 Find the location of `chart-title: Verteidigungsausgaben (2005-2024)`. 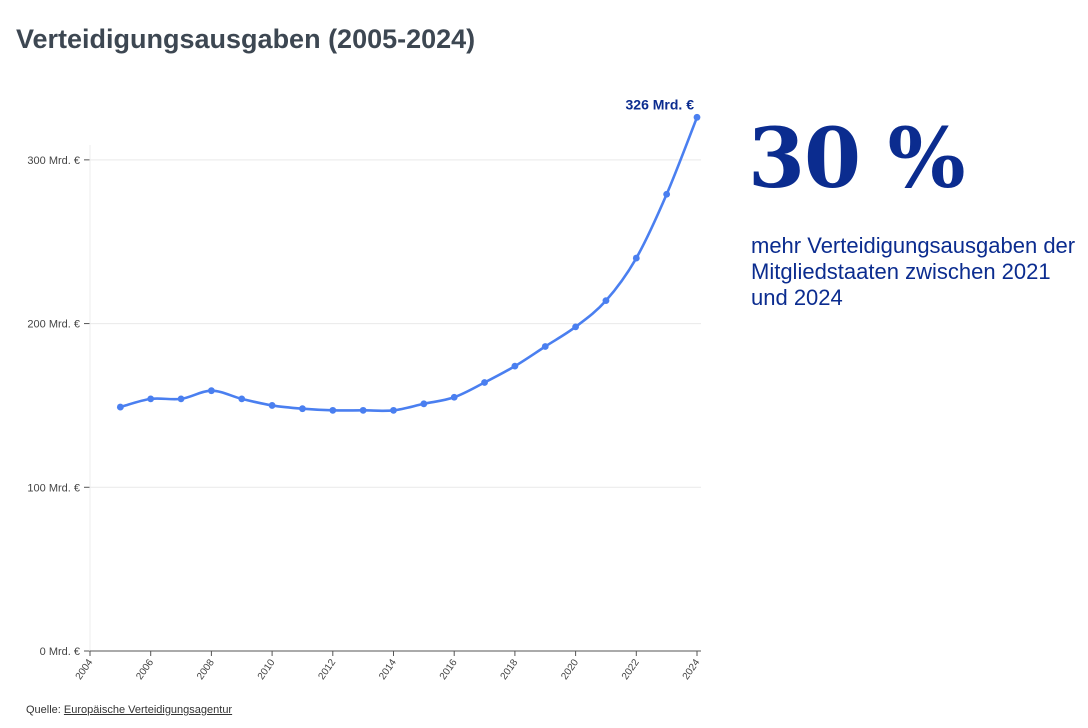

chart-title: Verteidigungsausgaben (2005-2024) is located at coordinates (246, 39).